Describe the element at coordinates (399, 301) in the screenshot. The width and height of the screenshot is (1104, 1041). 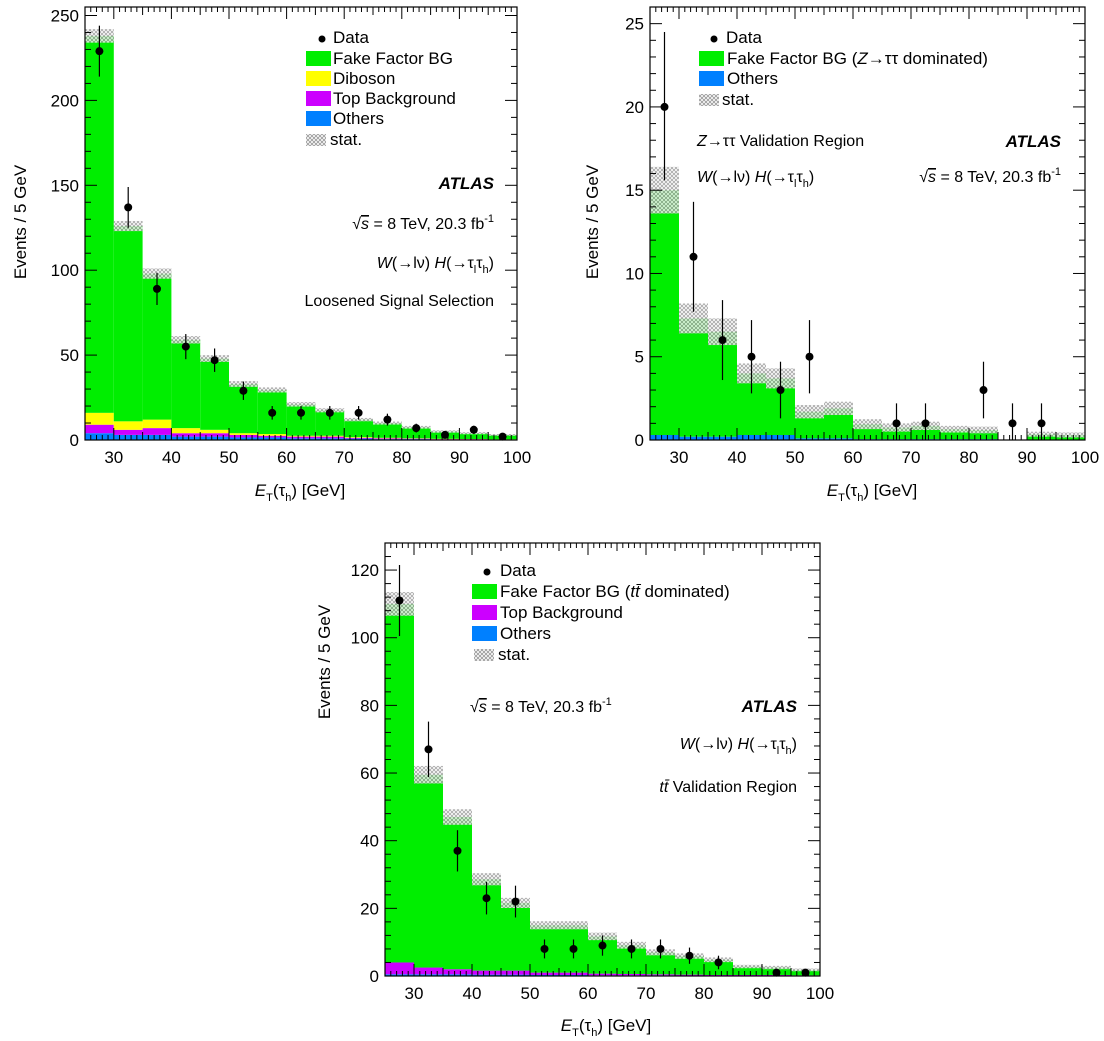
I see `region-label: Loosened Signal Selection` at that location.